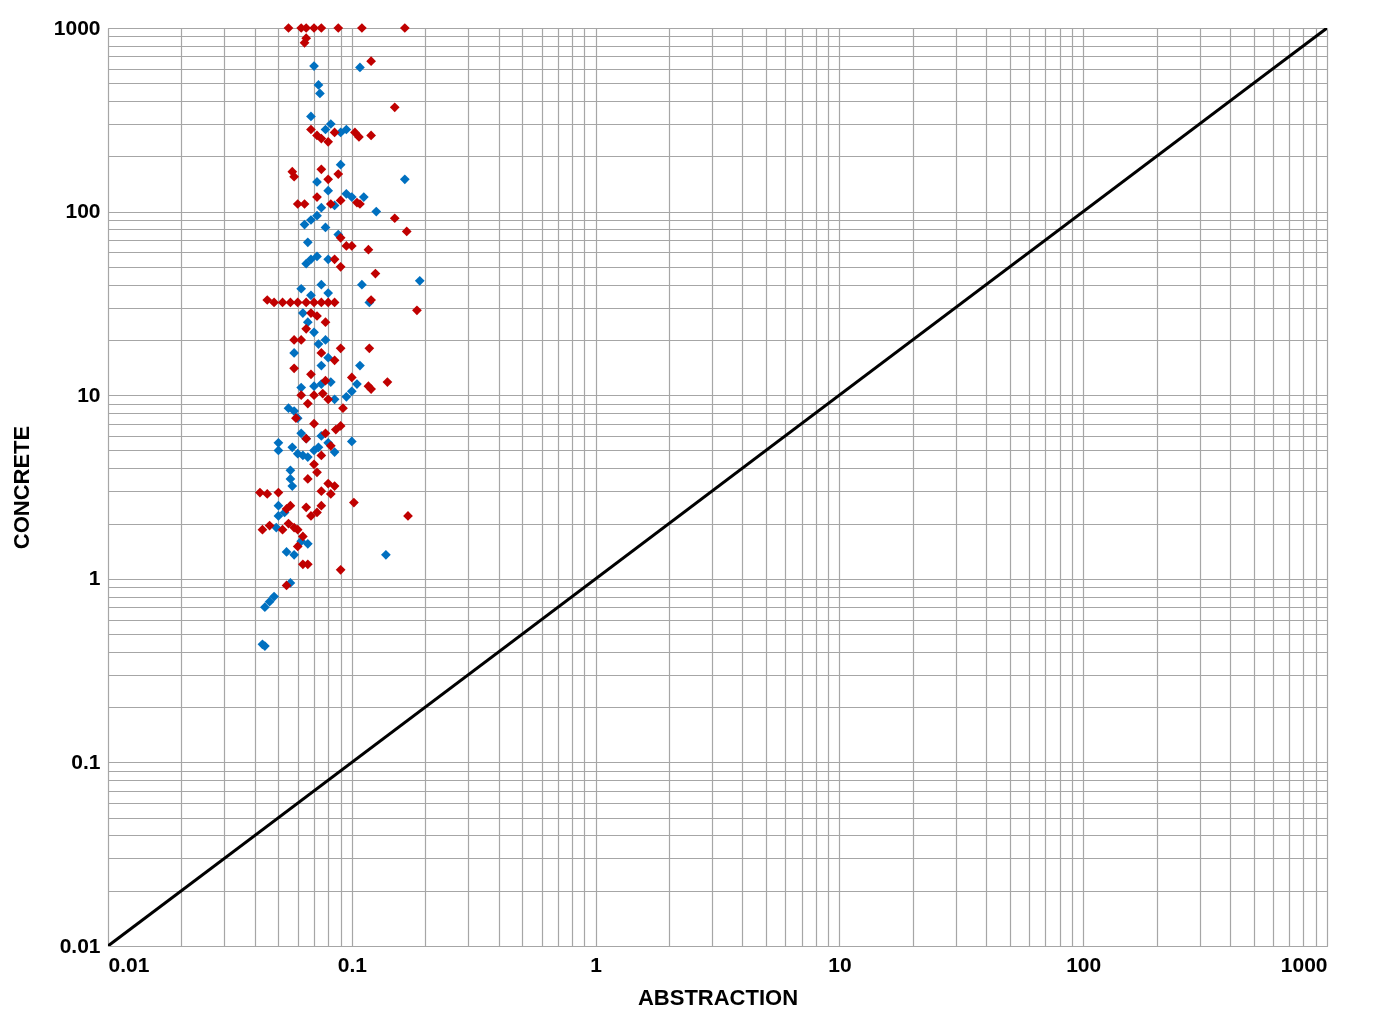  I want to click on x-tick-label: 1, so click(596, 964).